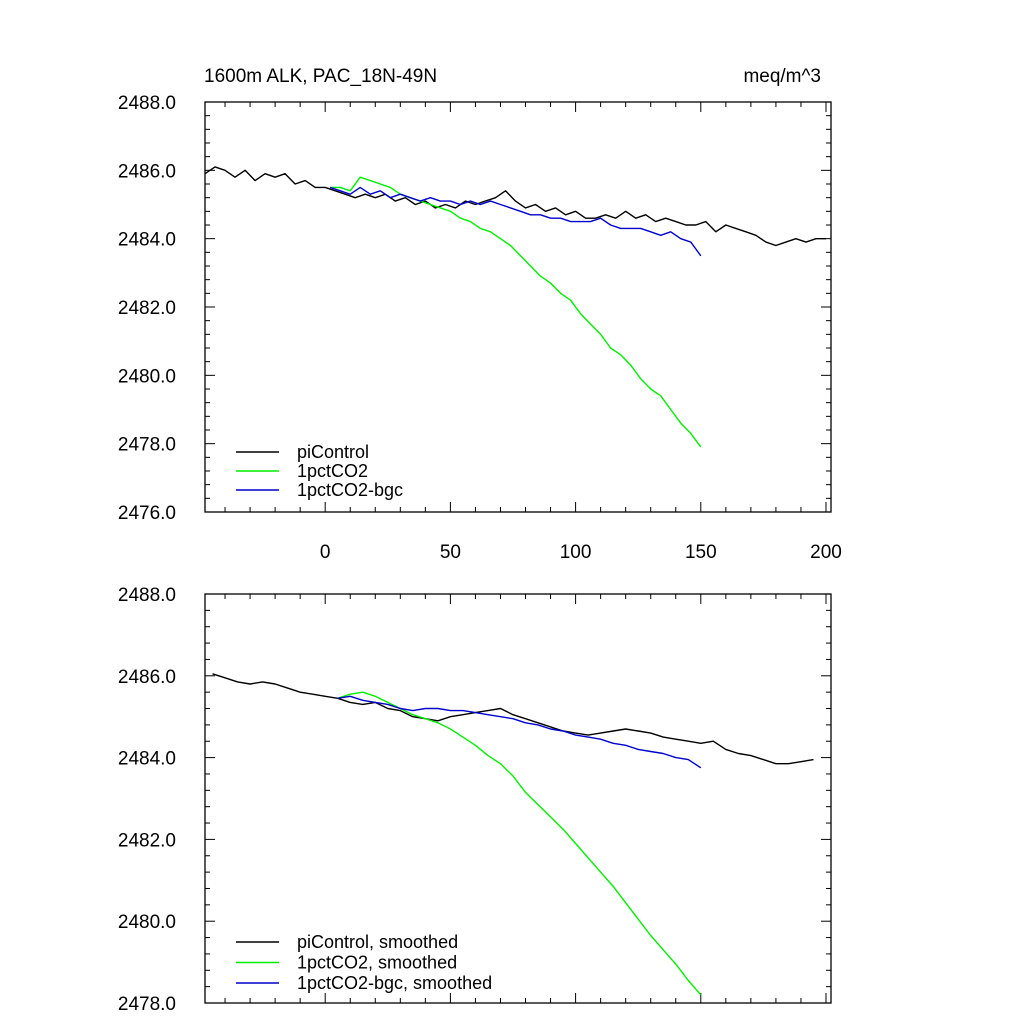 This screenshot has width=1024, height=1024. I want to click on x-tick-label: 200, so click(826, 552).